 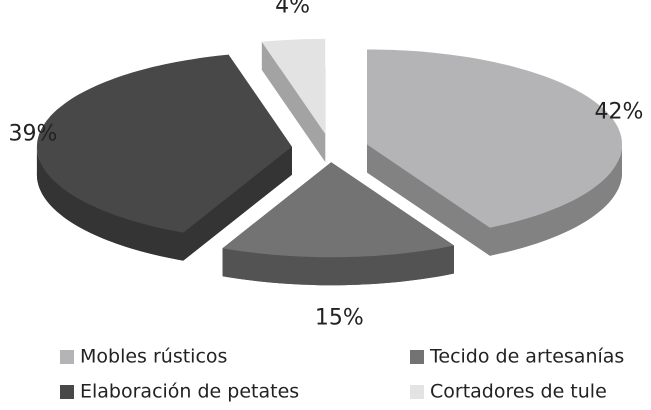 What do you see at coordinates (619, 112) in the screenshot?
I see `data-label: 42%` at bounding box center [619, 112].